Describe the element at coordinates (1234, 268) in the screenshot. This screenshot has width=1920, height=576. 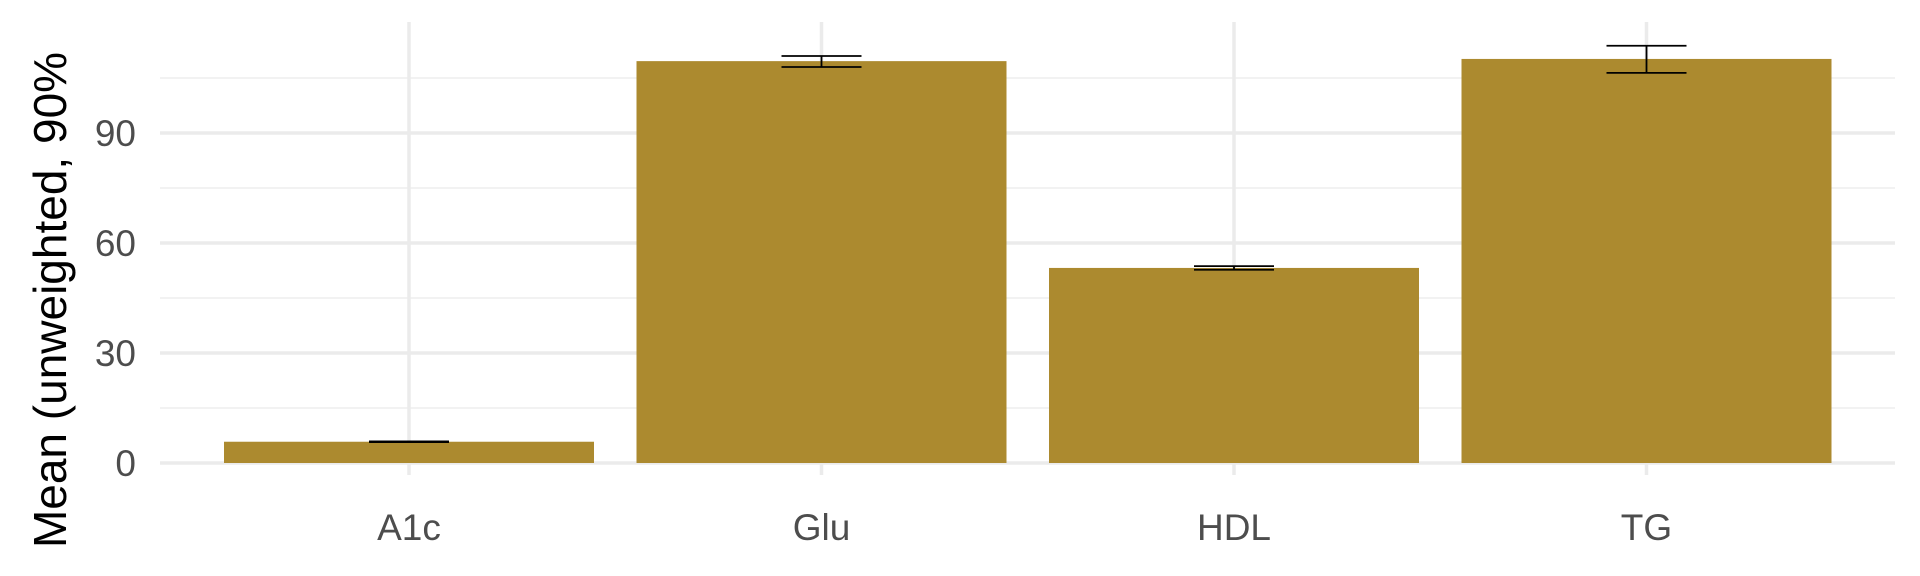
I see `error-bar-hdl` at that location.